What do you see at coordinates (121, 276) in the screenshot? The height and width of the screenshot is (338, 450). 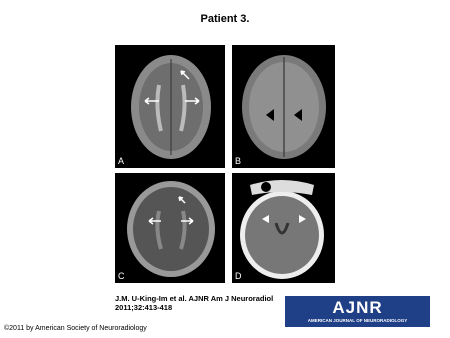 I see `panel-label: C` at bounding box center [121, 276].